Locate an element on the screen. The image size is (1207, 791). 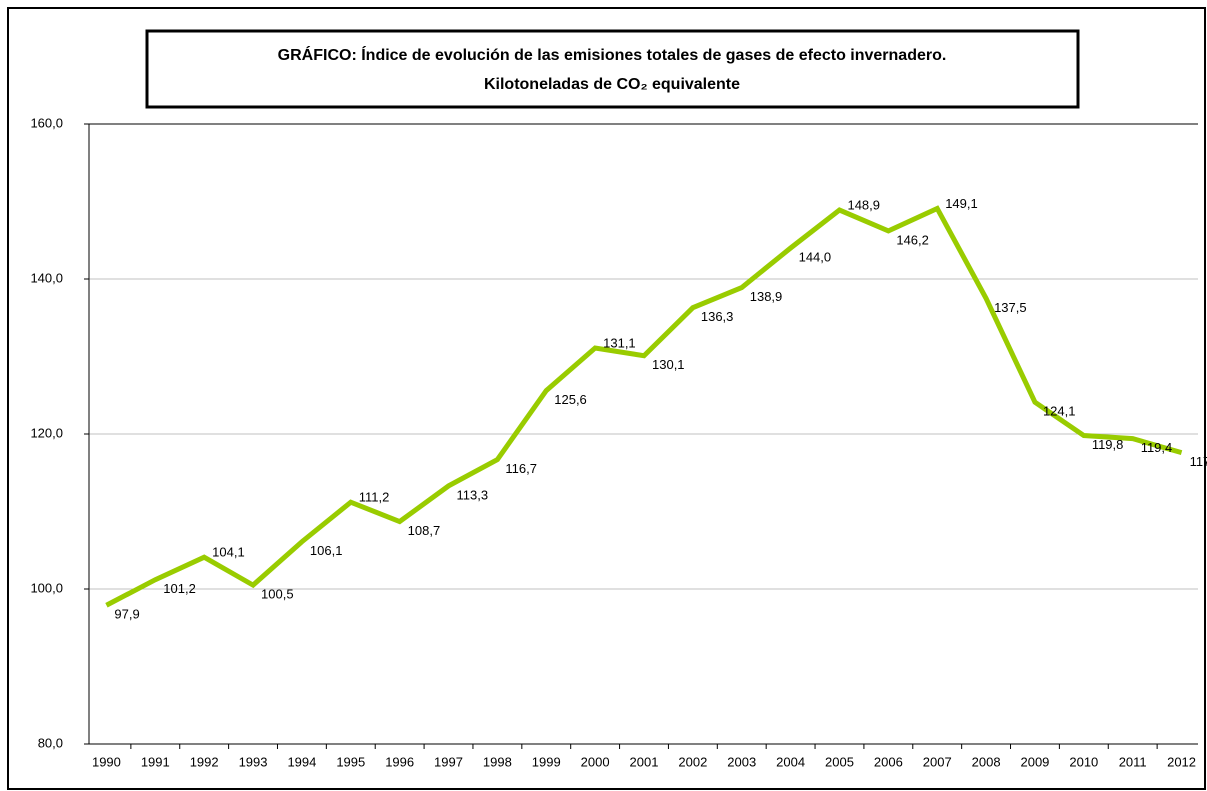
y-tick-label: 140,0 is located at coordinates (46, 277).